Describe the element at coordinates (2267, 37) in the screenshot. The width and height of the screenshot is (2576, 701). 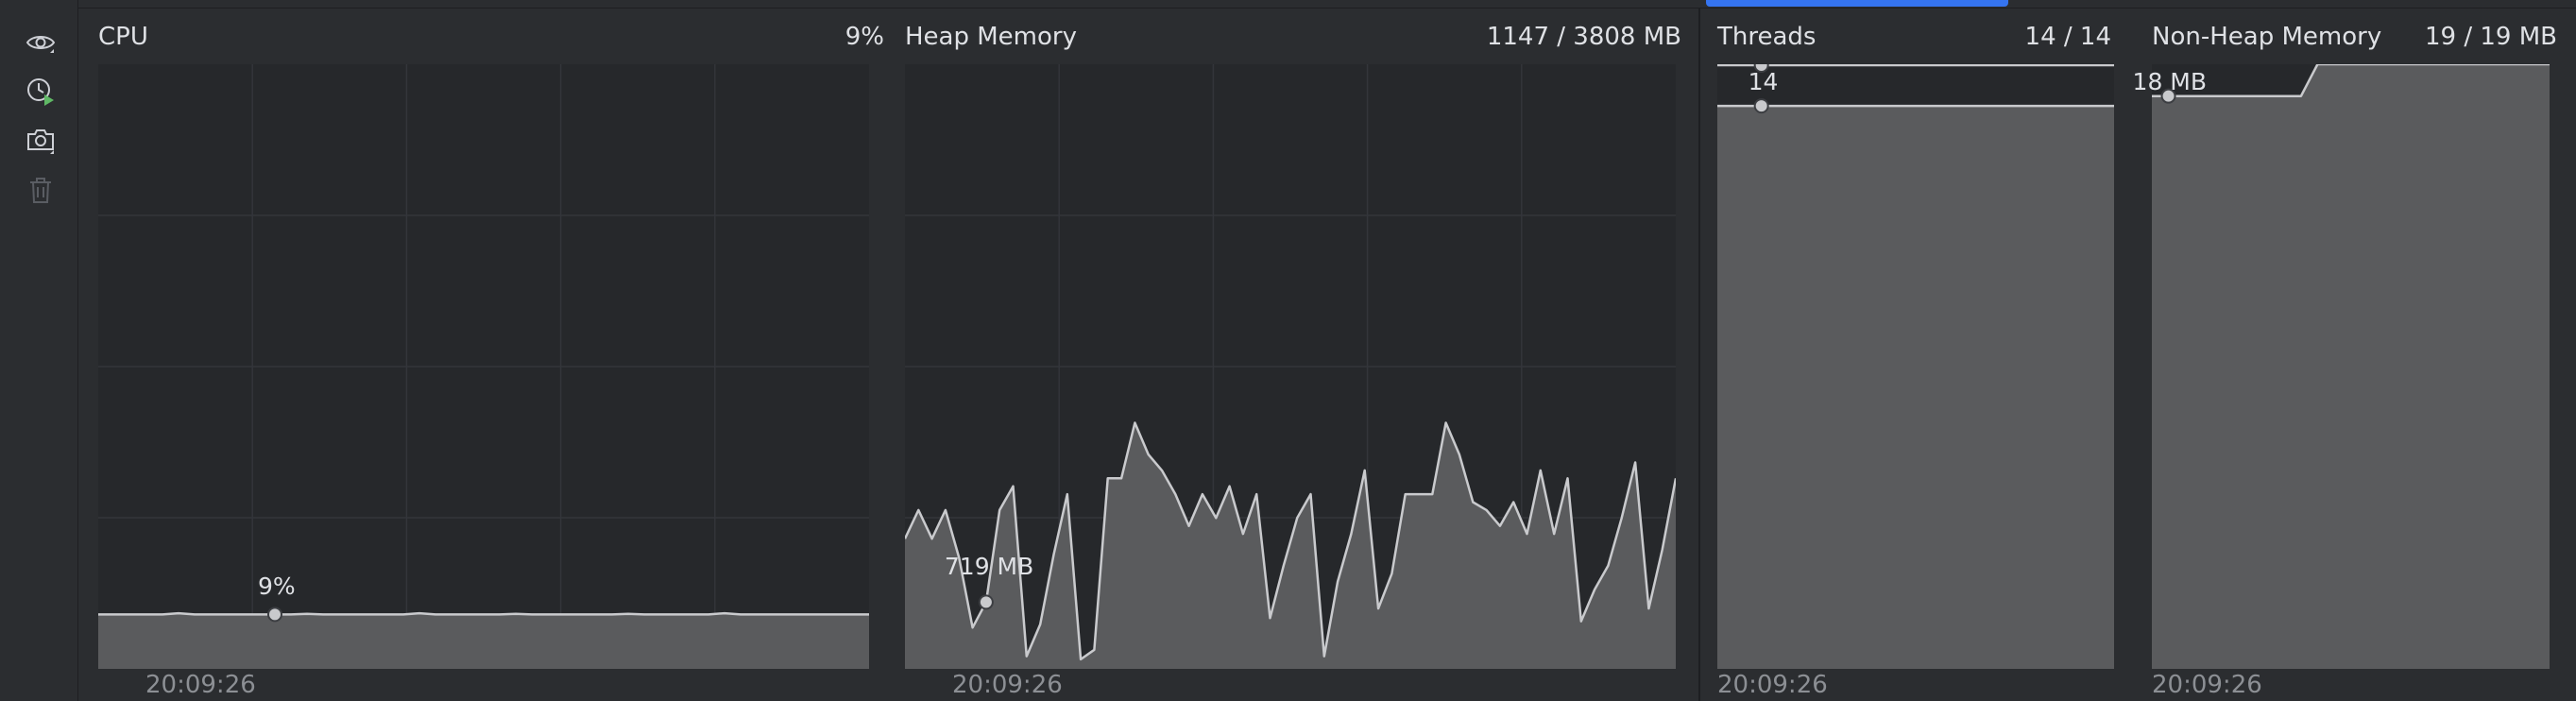
I see `nonheap-title: Non-Heap Memory` at that location.